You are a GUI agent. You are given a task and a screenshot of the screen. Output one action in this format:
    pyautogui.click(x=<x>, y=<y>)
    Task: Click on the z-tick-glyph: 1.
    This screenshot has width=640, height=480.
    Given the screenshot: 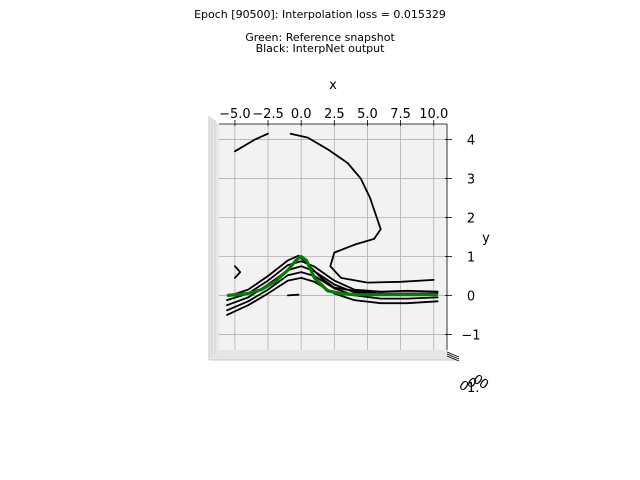 What is the action you would take?
    pyautogui.click(x=473, y=388)
    